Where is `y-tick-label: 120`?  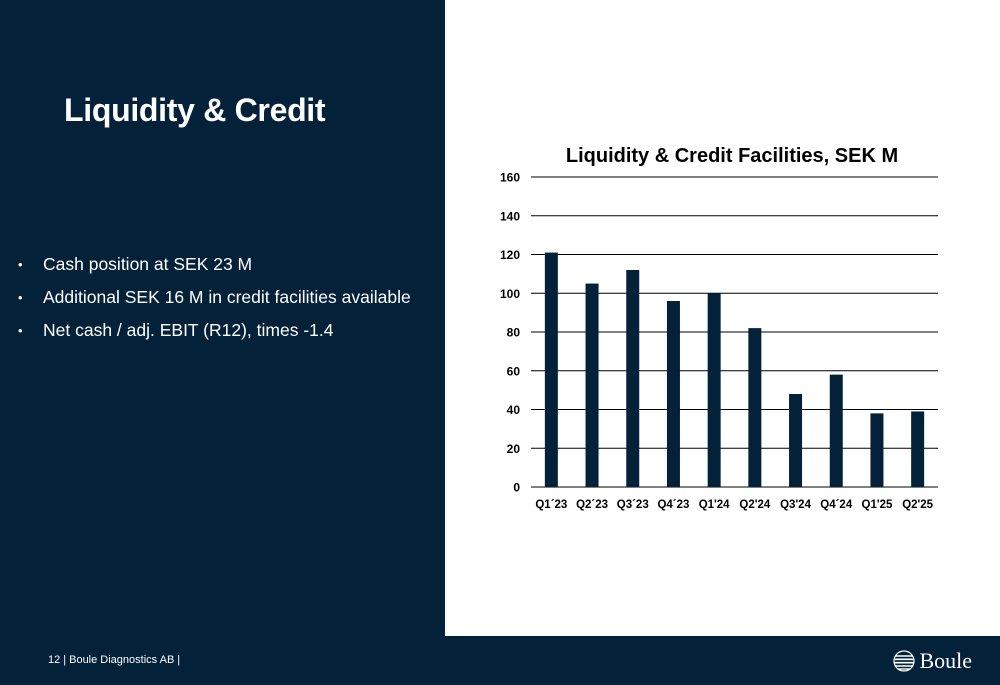
y-tick-label: 120 is located at coordinates (510, 255).